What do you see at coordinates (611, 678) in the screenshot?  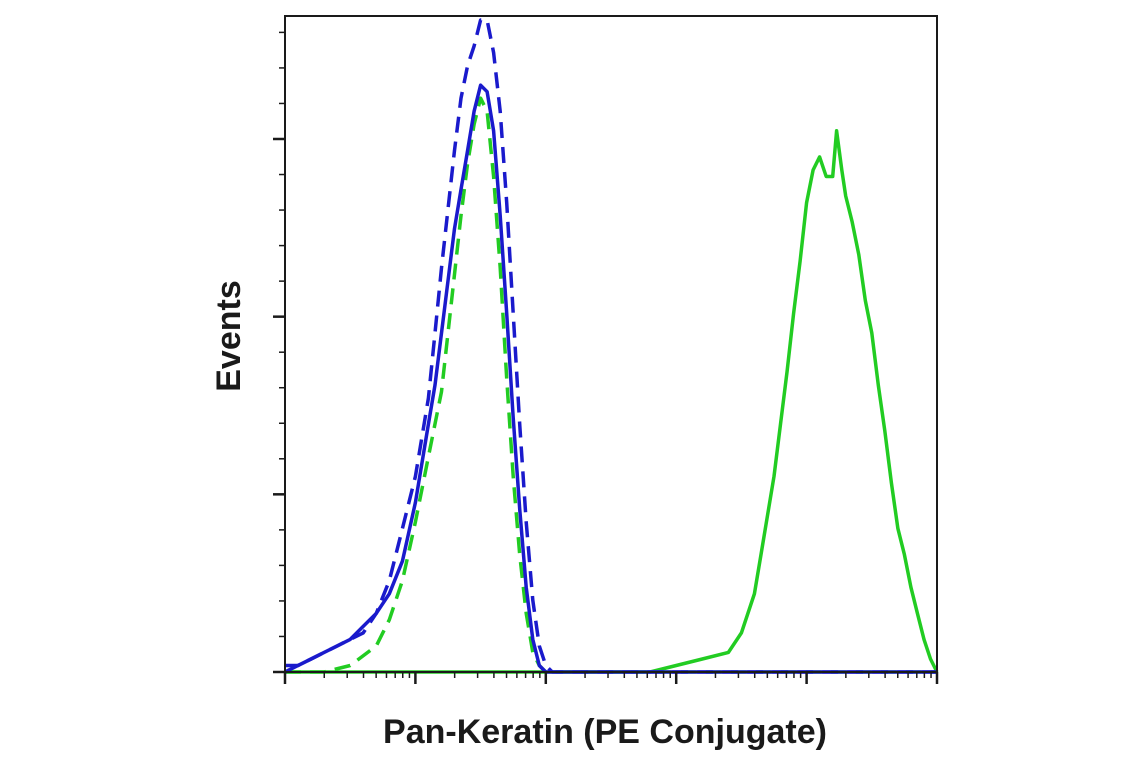 I see `x-axis-ticks` at bounding box center [611, 678].